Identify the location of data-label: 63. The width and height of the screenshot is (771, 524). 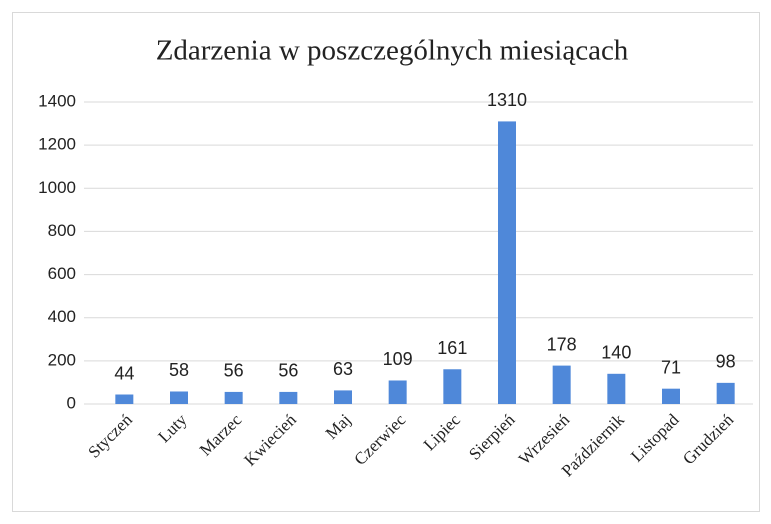
(343, 369).